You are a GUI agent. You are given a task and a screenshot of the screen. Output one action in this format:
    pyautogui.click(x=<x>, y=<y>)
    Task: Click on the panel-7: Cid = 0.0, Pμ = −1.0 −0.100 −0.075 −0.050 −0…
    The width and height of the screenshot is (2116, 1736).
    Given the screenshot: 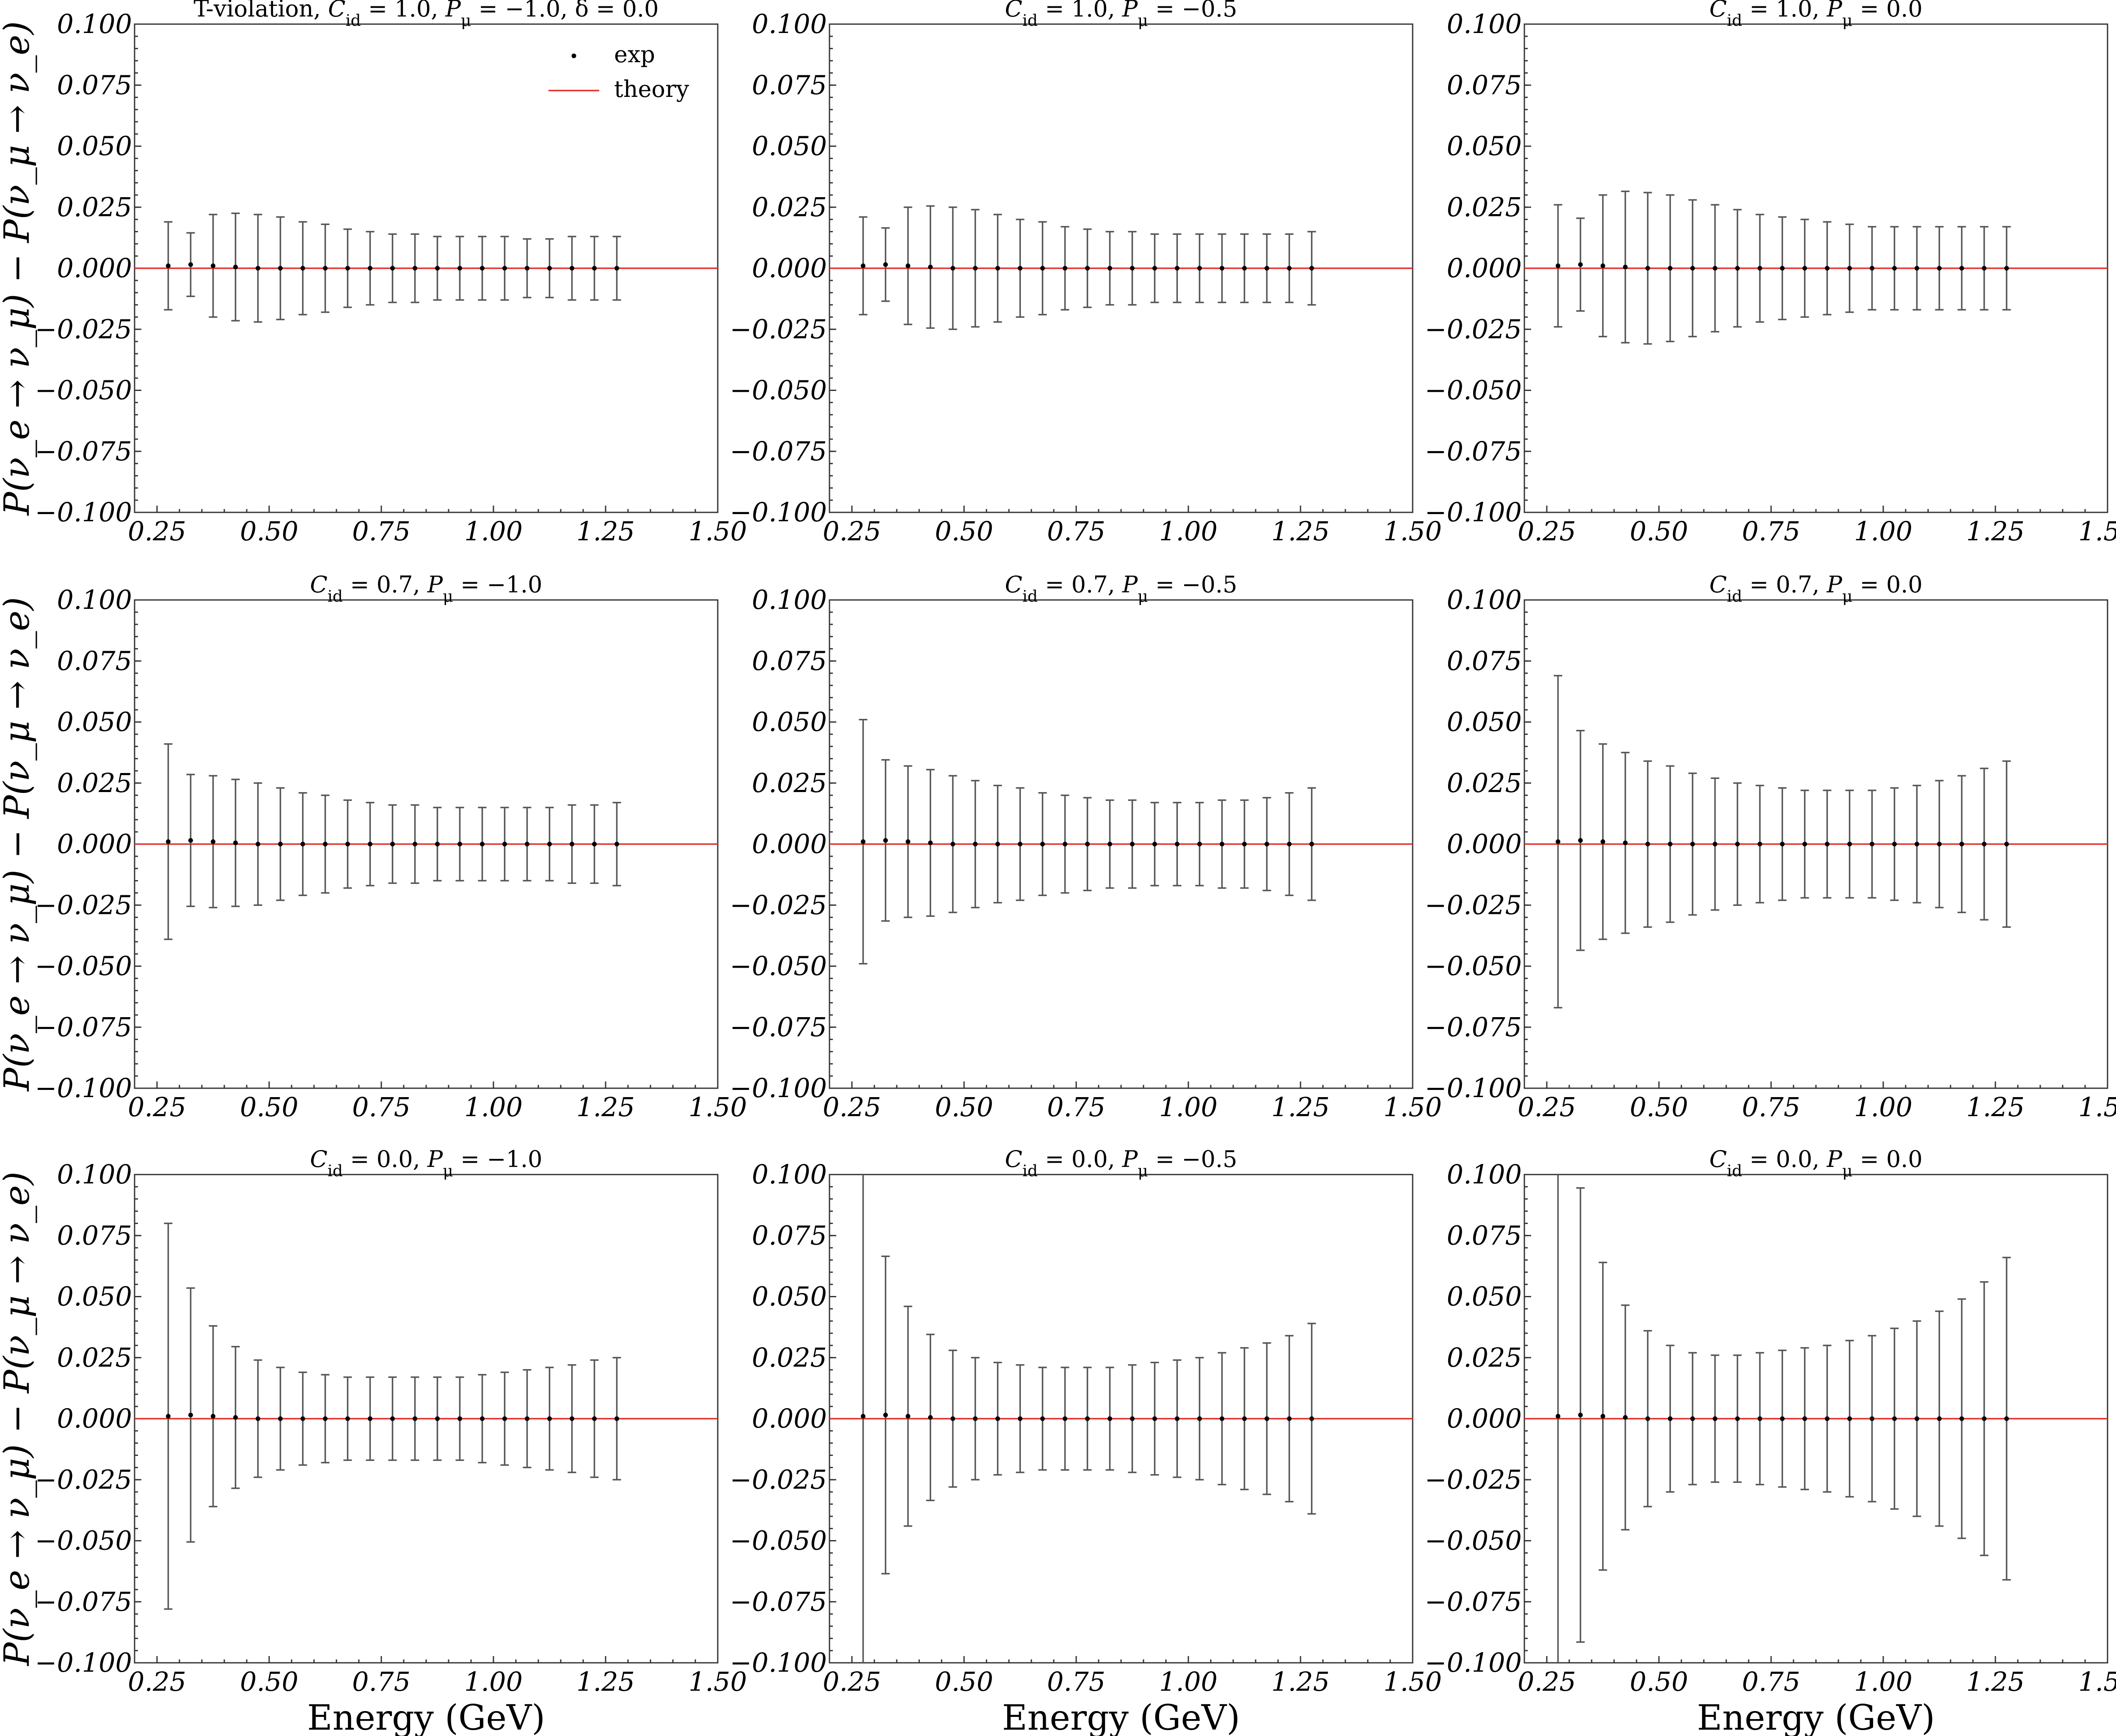 What is the action you would take?
    pyautogui.click(x=373, y=1441)
    